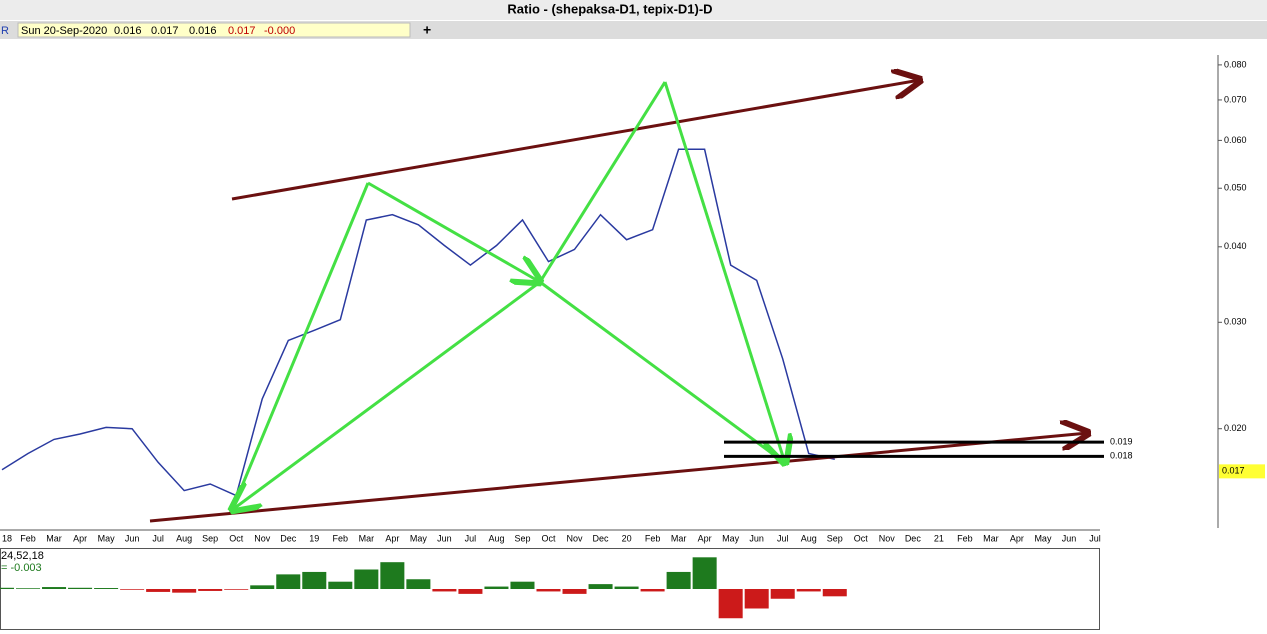 This screenshot has height=634, width=1267. Describe the element at coordinates (22, 556) in the screenshot. I see `indicator-label: 24,52,18` at that location.